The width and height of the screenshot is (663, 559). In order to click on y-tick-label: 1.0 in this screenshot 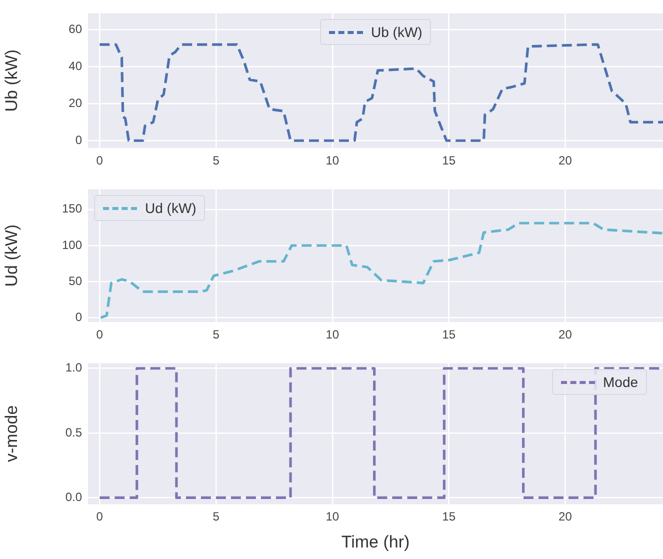, I will do `click(73, 367)`.